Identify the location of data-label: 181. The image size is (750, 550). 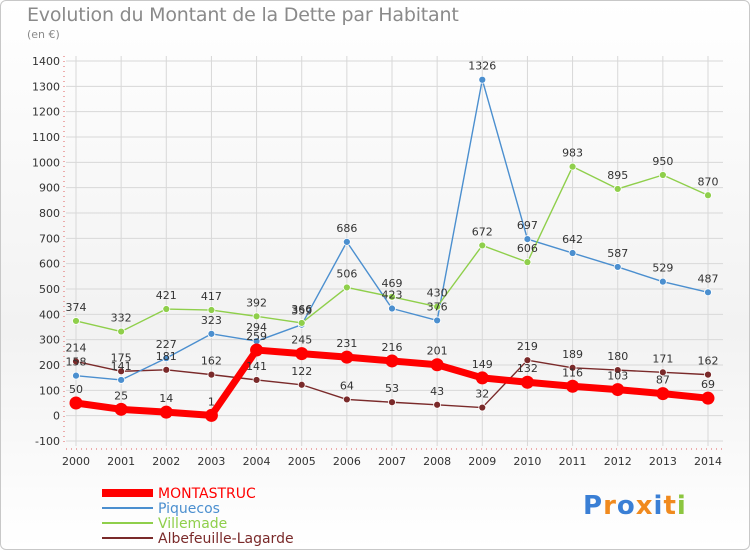
(166, 356).